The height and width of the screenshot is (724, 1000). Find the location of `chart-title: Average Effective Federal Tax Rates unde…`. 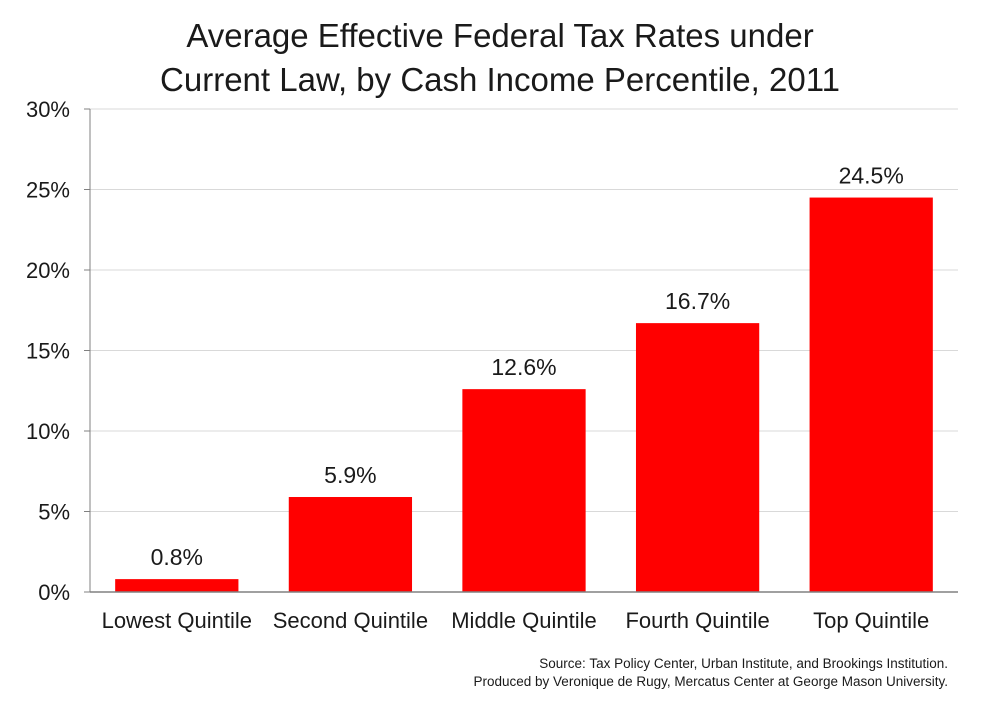

chart-title: Average Effective Federal Tax Rates unde… is located at coordinates (500, 58).